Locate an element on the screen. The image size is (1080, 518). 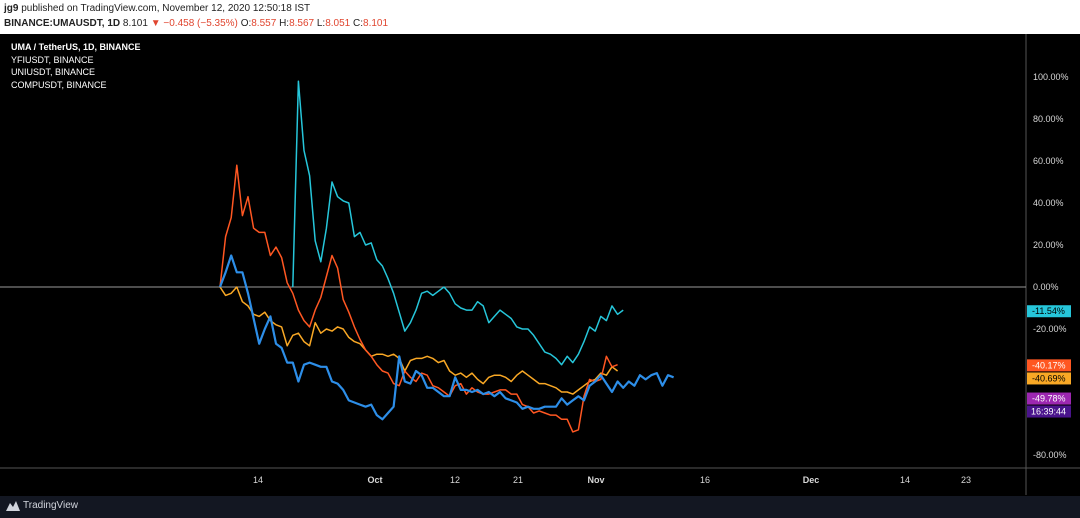
low-value: 8.051 is located at coordinates (338, 23).